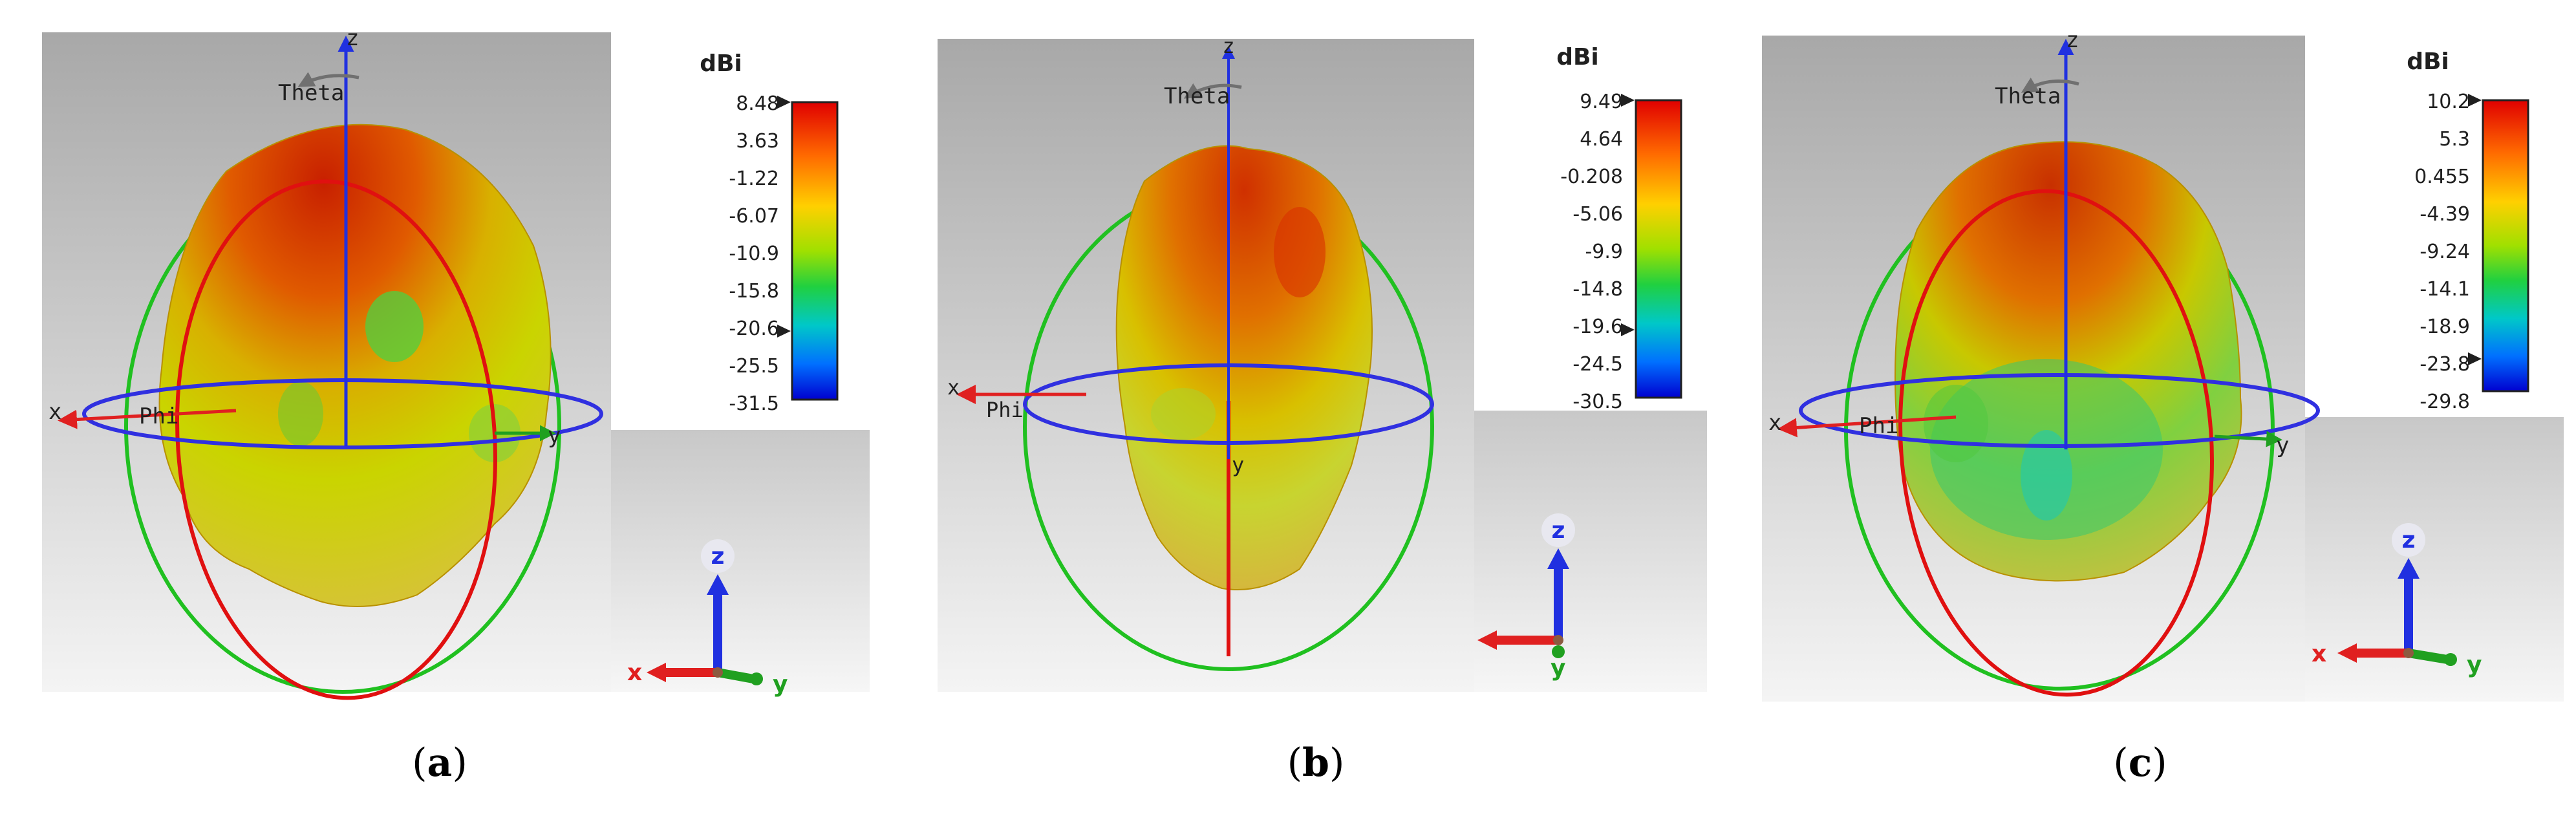  I want to click on scale-tick-label: -20.6, so click(754, 329).